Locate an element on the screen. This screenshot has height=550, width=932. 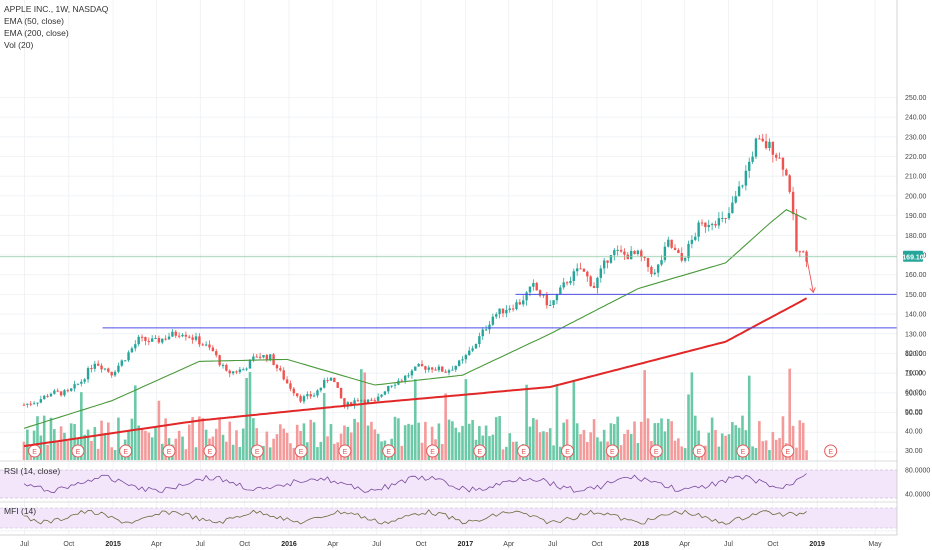
price-tick-label: 240.00 is located at coordinates (916, 118).